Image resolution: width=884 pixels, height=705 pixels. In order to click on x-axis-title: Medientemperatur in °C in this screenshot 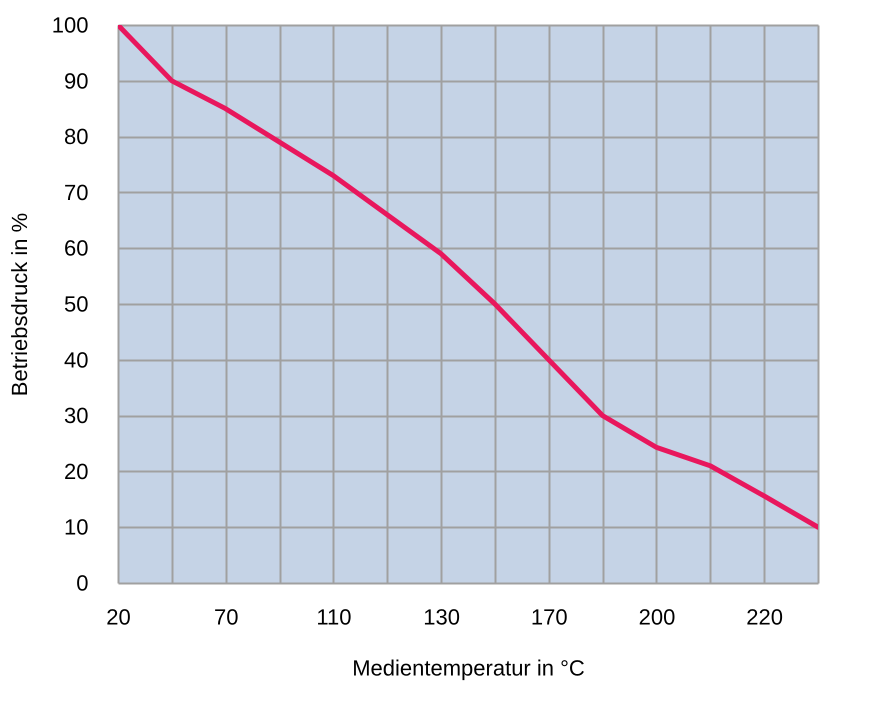, I will do `click(468, 668)`.